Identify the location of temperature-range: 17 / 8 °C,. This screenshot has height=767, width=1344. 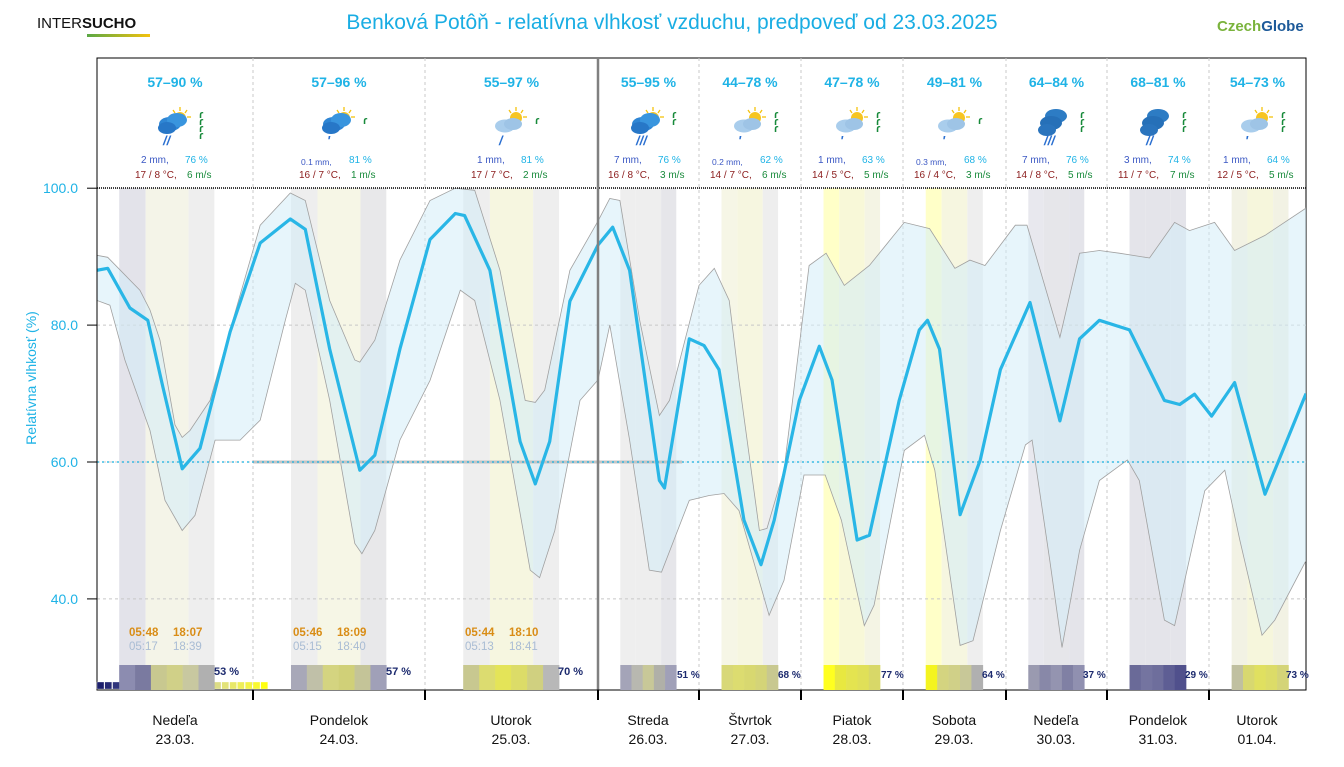
(156, 175).